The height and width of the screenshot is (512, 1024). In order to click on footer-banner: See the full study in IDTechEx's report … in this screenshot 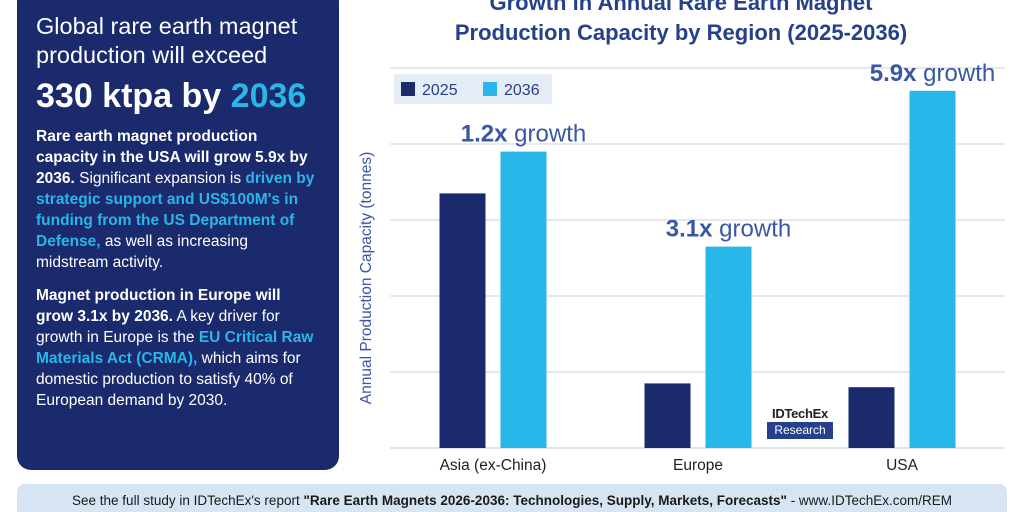, I will do `click(512, 498)`.